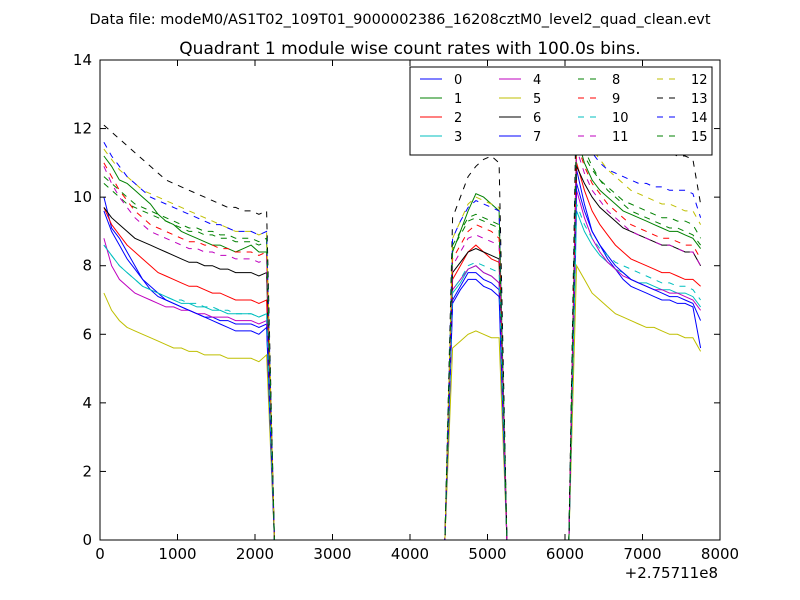 This screenshot has width=800, height=600. I want to click on legend-label-6: 6, so click(537, 118).